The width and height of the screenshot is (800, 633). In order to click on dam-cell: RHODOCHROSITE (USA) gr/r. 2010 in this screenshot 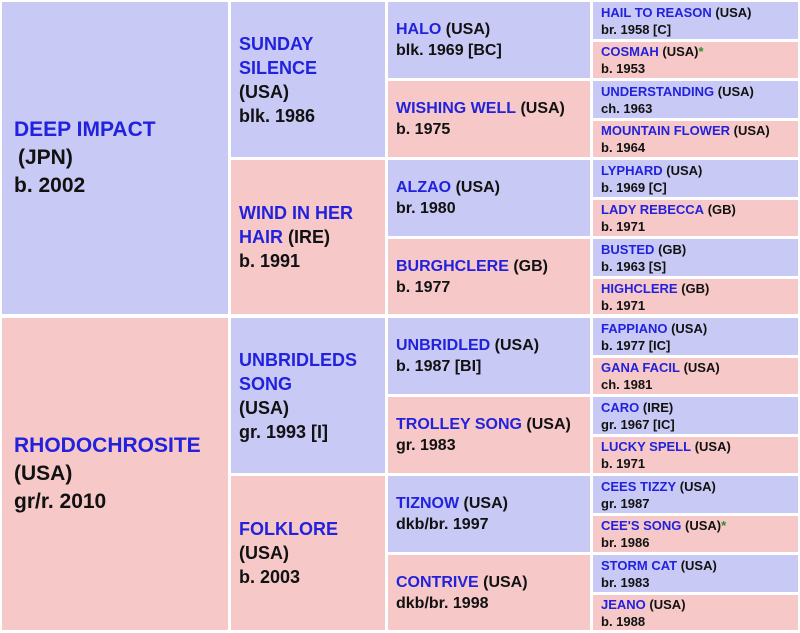, I will do `click(115, 474)`.